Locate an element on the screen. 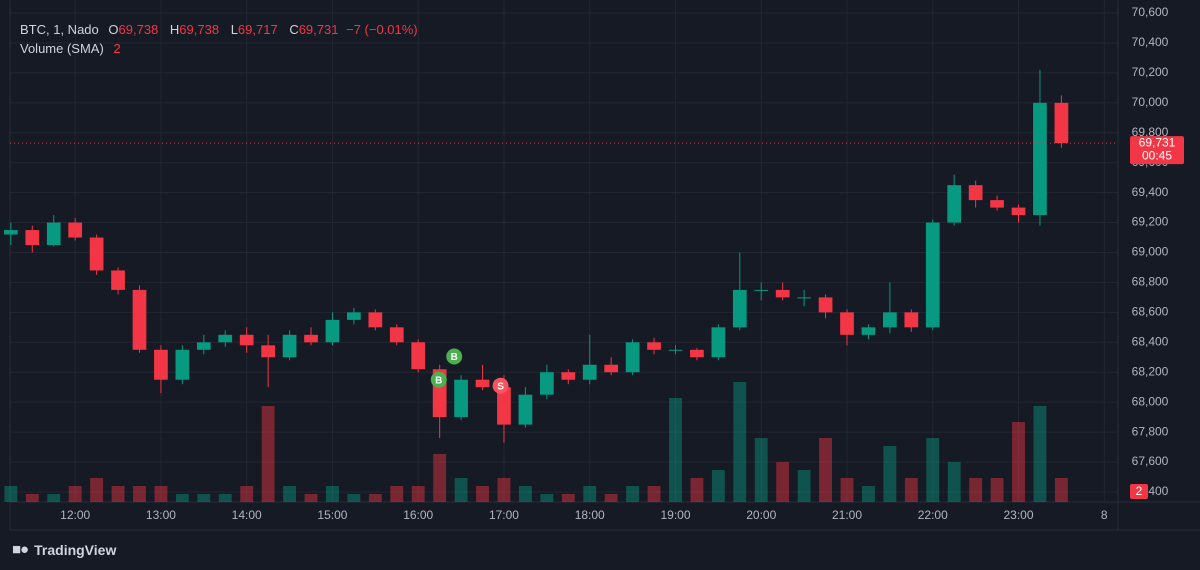  volume-indicator: Volume (SMA) is located at coordinates (62, 48).